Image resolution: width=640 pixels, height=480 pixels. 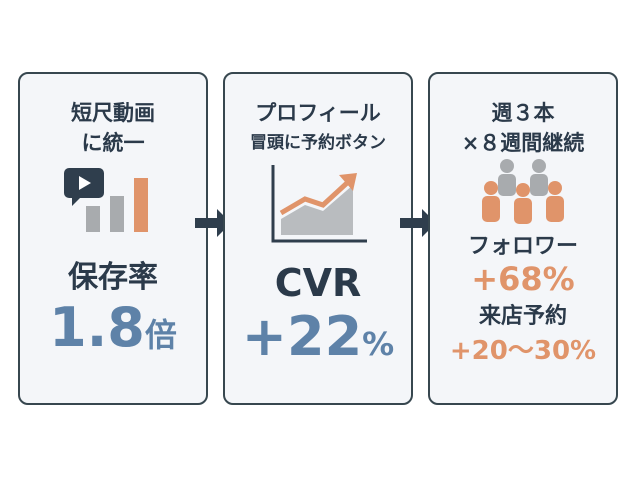 I want to click on growth-icon, so click(x=319, y=204).